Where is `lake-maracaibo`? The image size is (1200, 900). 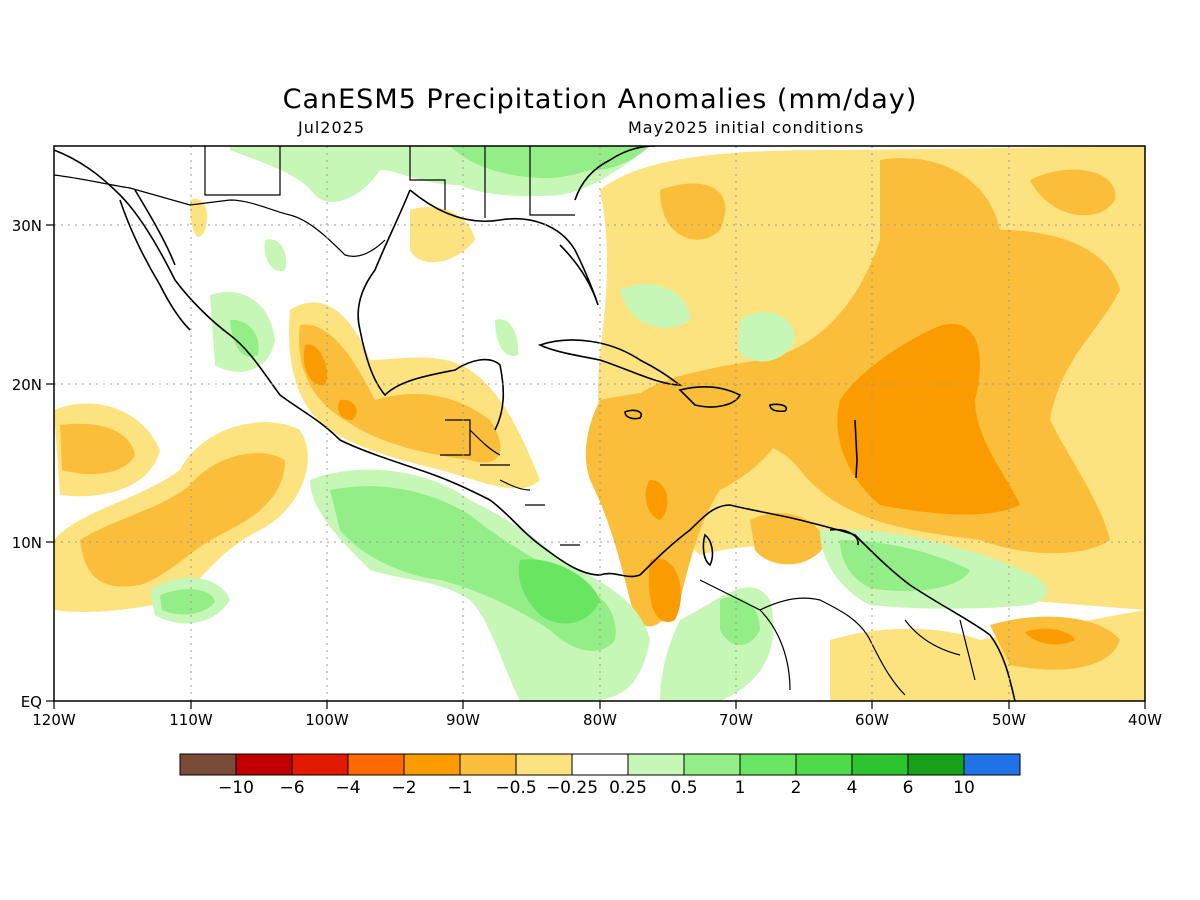 lake-maracaibo is located at coordinates (708, 550).